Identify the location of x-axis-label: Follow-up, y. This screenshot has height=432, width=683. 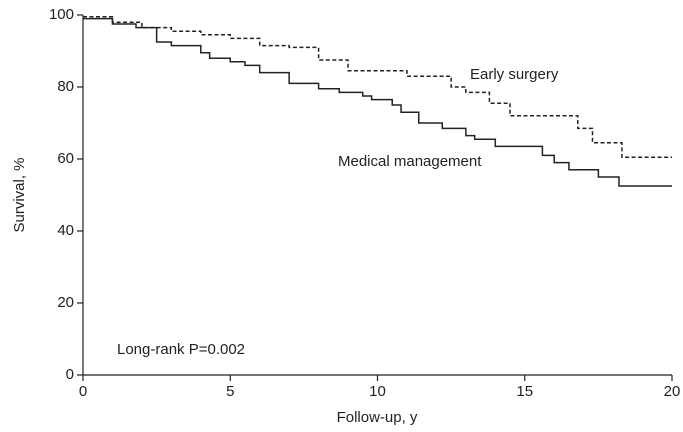
(377, 417).